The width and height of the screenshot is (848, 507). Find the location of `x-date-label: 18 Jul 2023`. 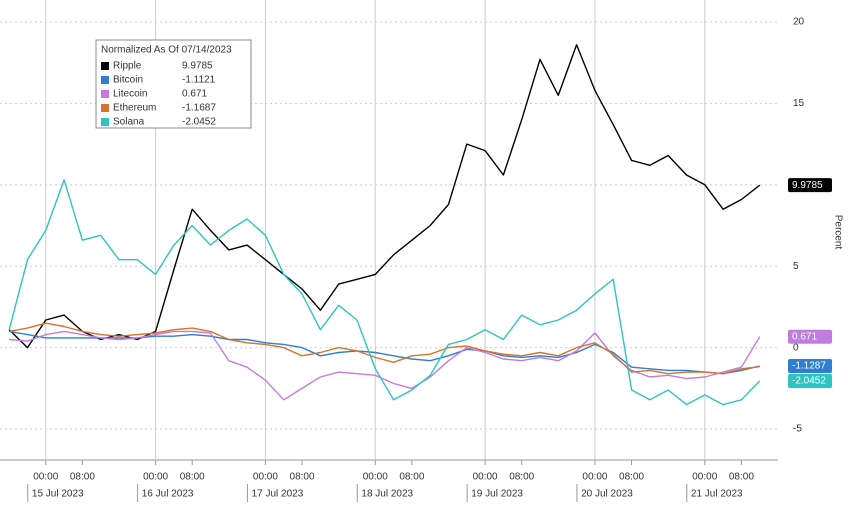

x-date-label: 18 Jul 2023 is located at coordinates (387, 494).